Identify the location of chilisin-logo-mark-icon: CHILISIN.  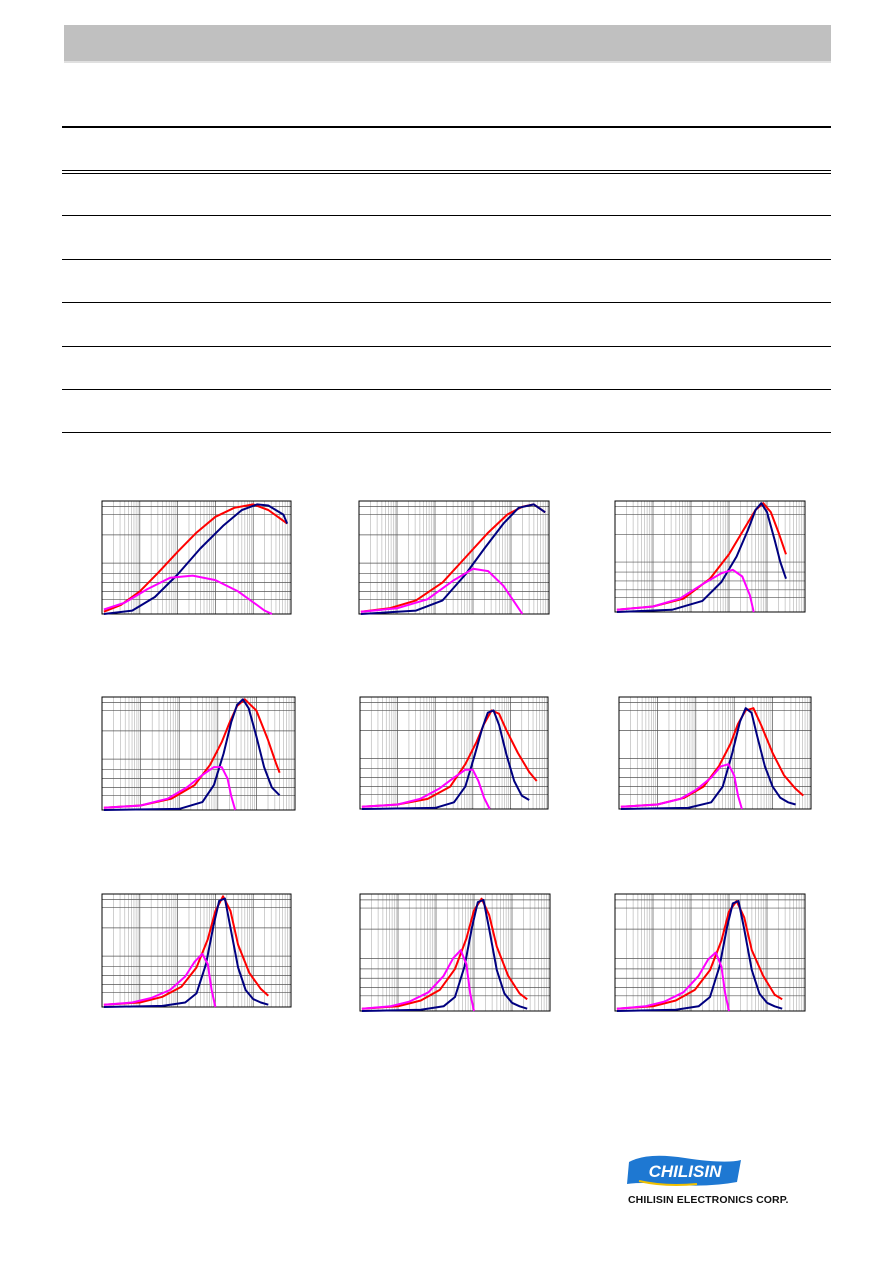
(684, 1170).